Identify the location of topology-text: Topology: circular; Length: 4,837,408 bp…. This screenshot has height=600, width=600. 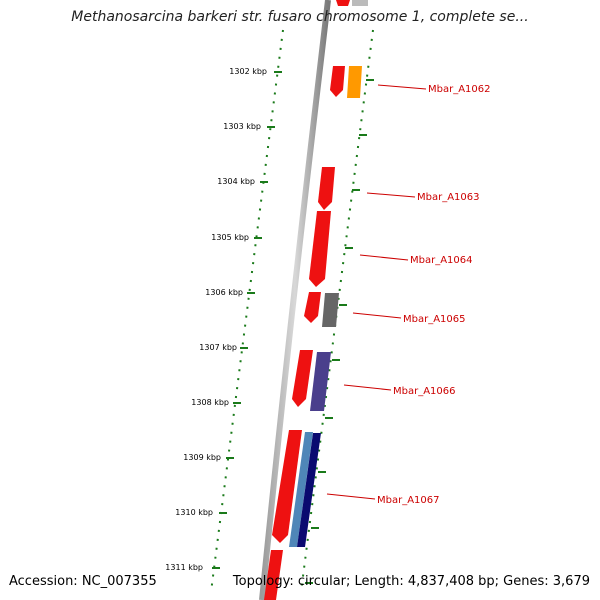
(411, 581).